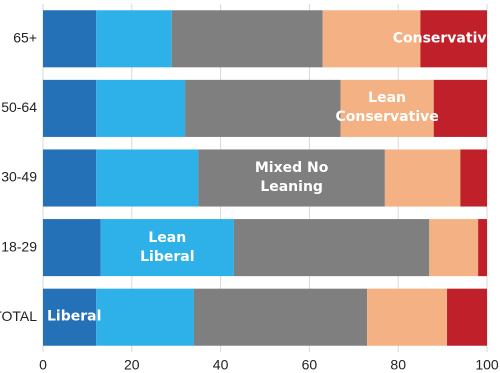  I want to click on y-tick-label: 30-49, so click(19, 177).